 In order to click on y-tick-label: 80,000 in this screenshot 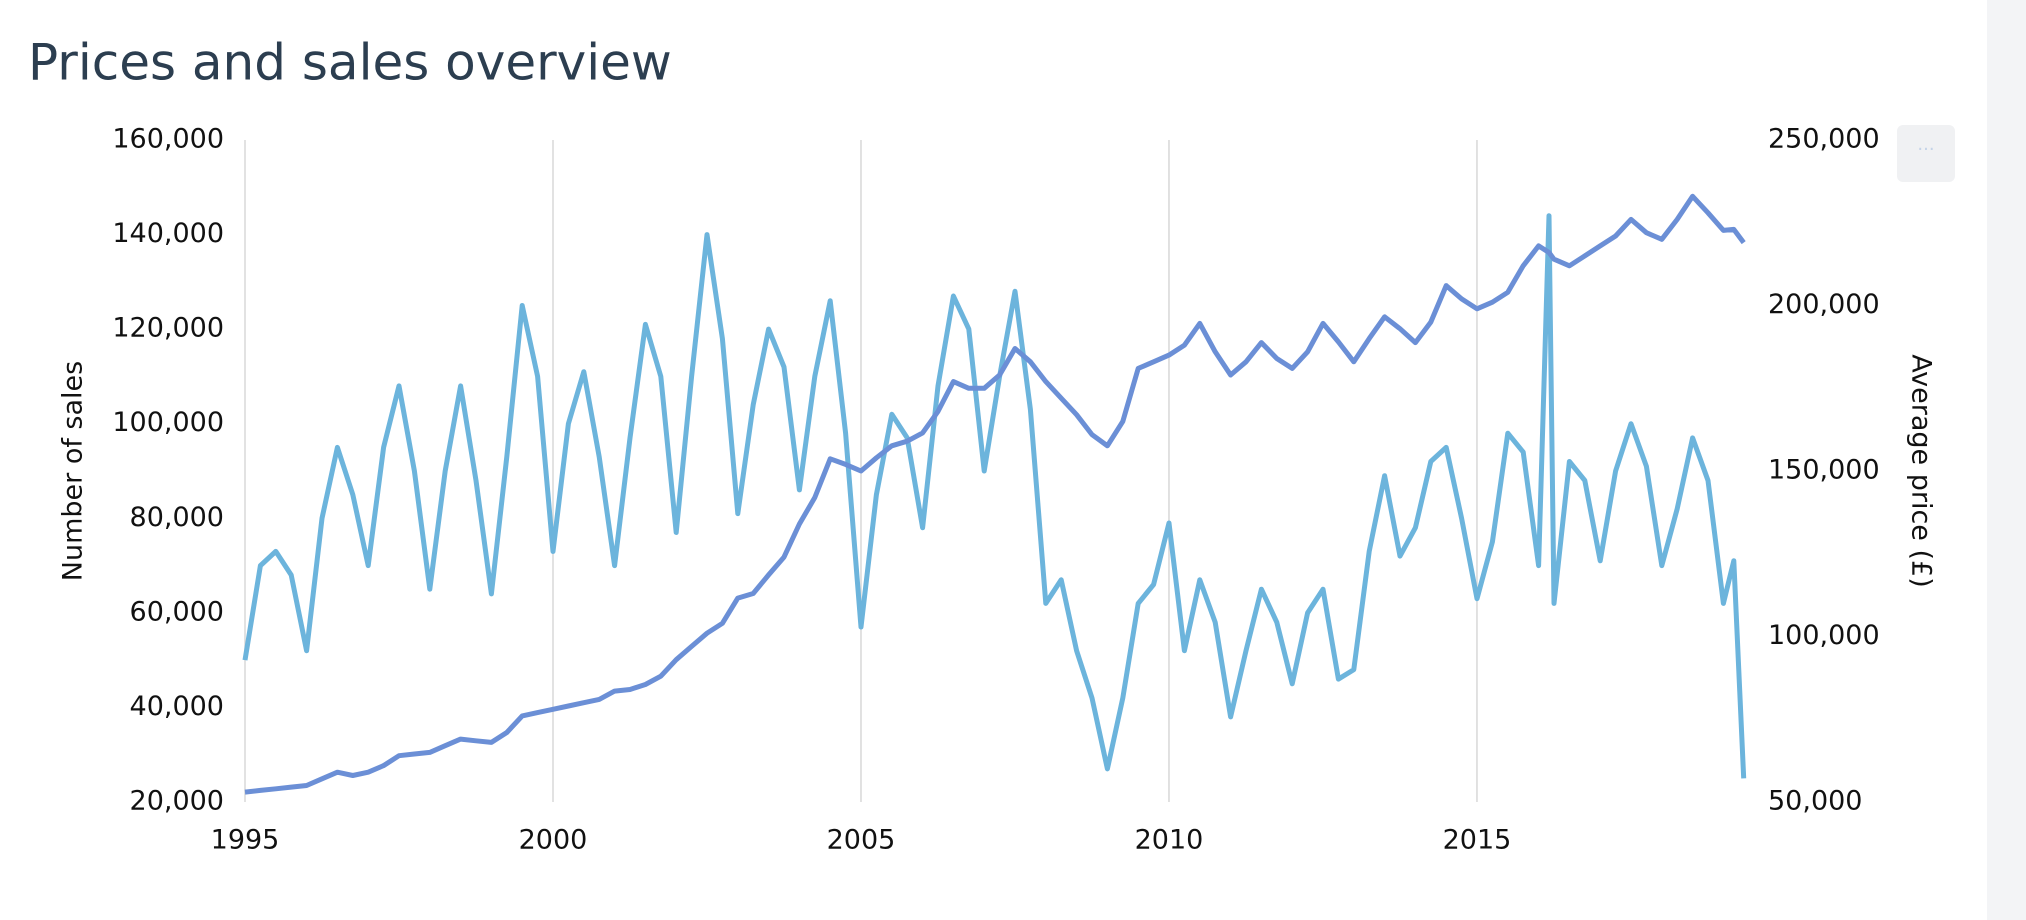, I will do `click(177, 517)`.